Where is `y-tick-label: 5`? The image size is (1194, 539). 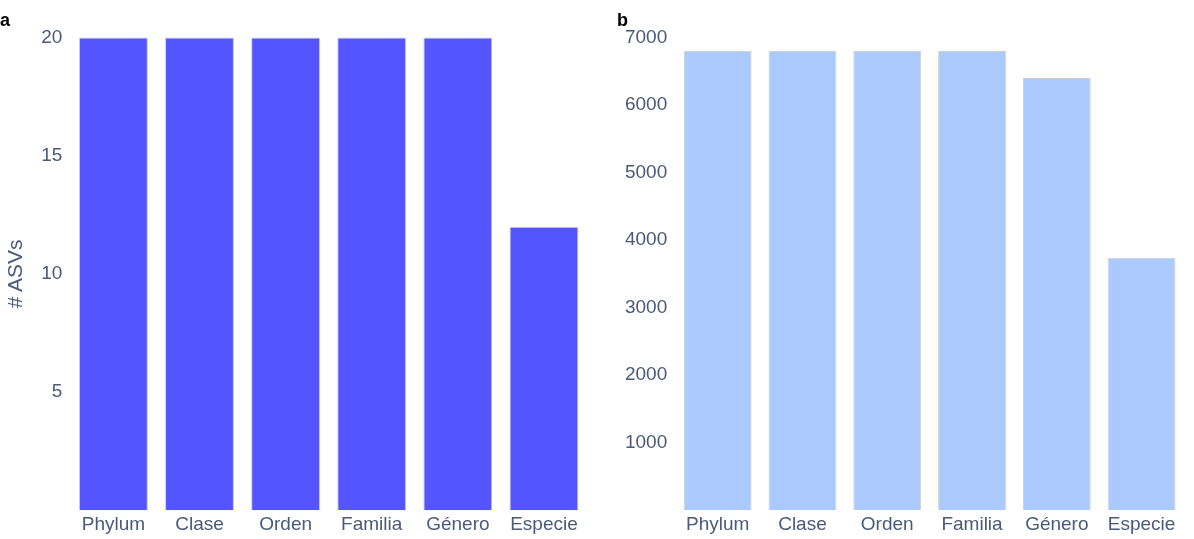 y-tick-label: 5 is located at coordinates (57, 391).